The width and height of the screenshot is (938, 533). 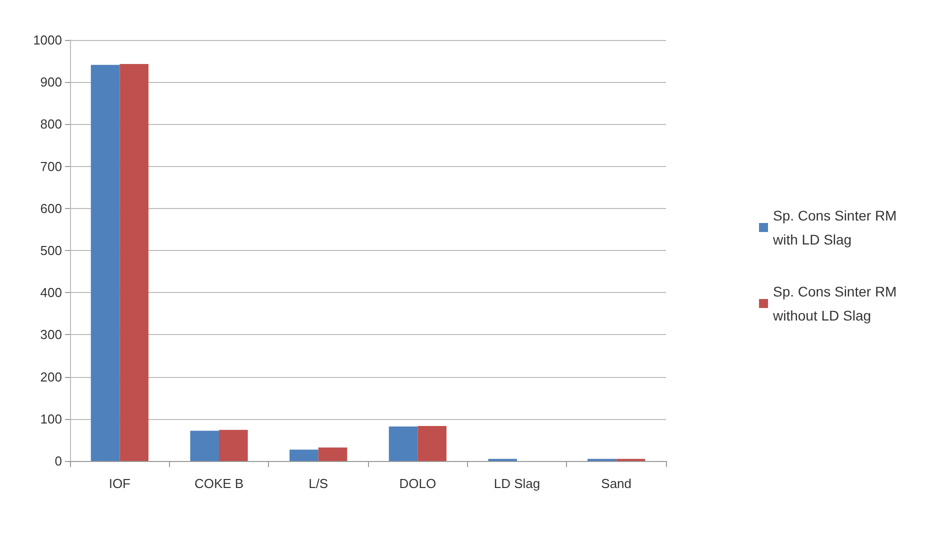 I want to click on x-tick-label: DOLO, so click(x=417, y=483).